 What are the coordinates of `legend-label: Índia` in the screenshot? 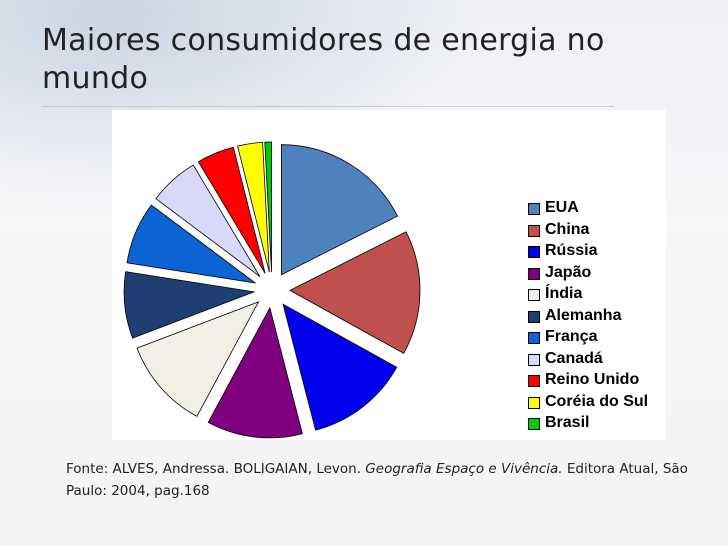 It's located at (564, 293).